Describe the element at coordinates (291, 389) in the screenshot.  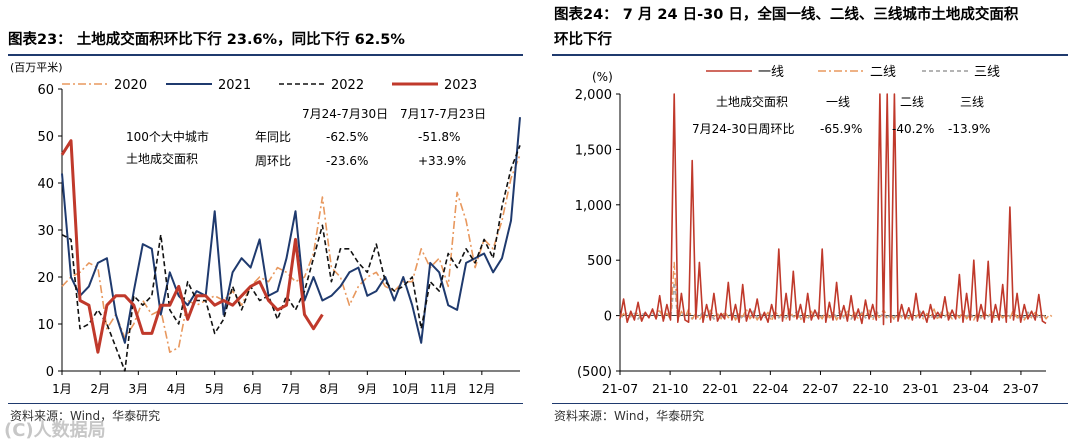
I see `x-tick-label: 7月` at that location.